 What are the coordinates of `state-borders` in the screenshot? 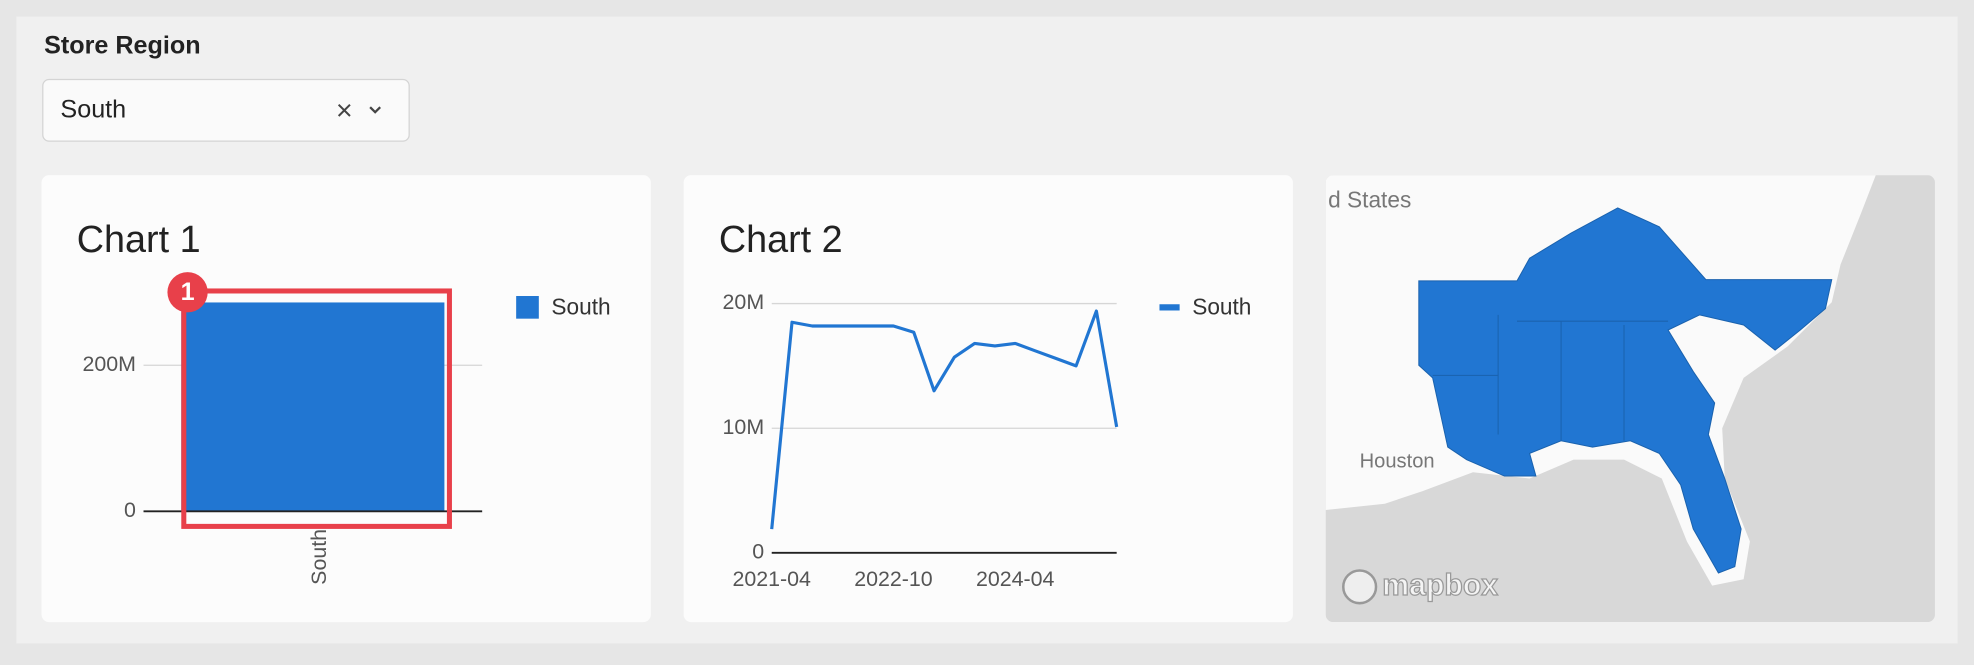 It's located at (1550, 377).